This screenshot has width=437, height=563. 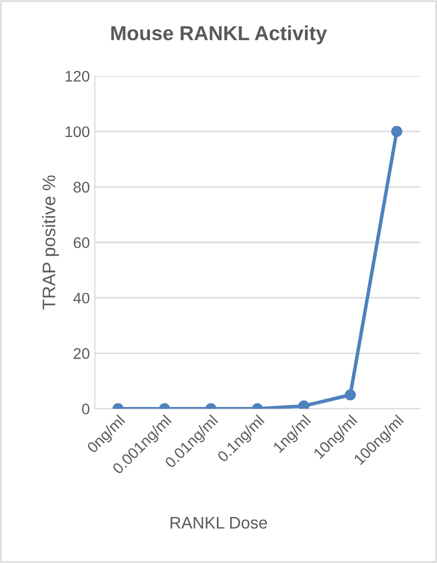 I want to click on y-axis-title: TRAP positive %, so click(x=50, y=242).